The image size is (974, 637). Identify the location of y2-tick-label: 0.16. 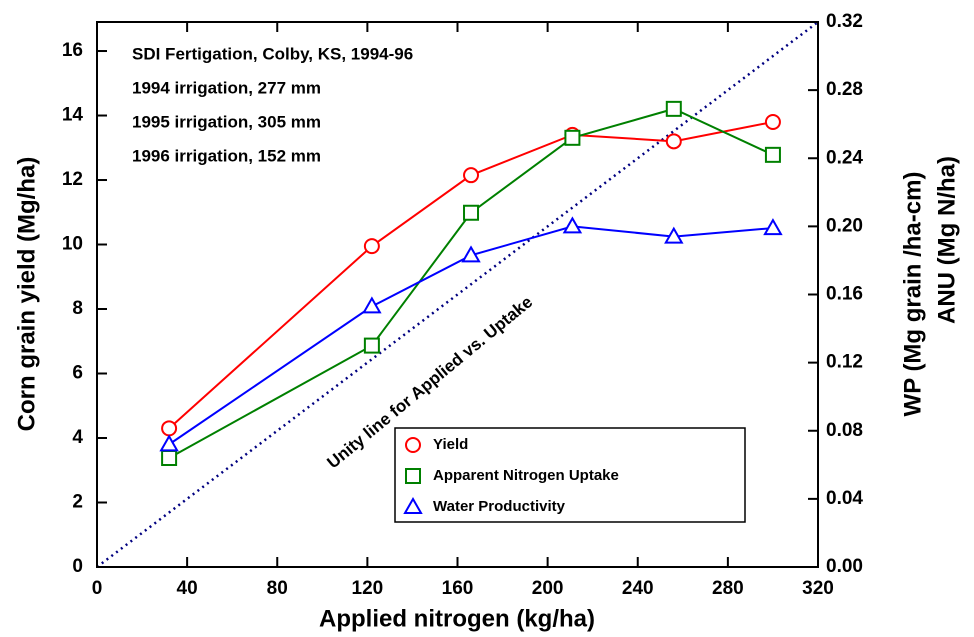
(844, 294).